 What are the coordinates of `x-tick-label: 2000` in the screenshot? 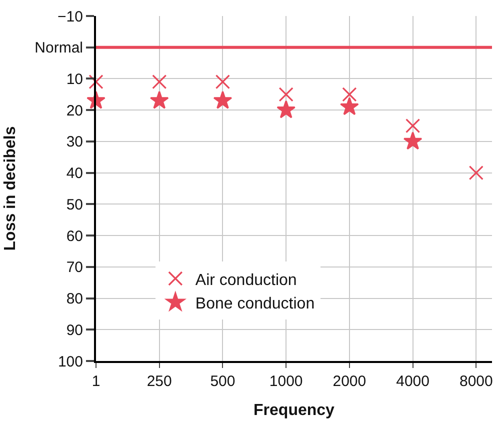 It's located at (349, 381).